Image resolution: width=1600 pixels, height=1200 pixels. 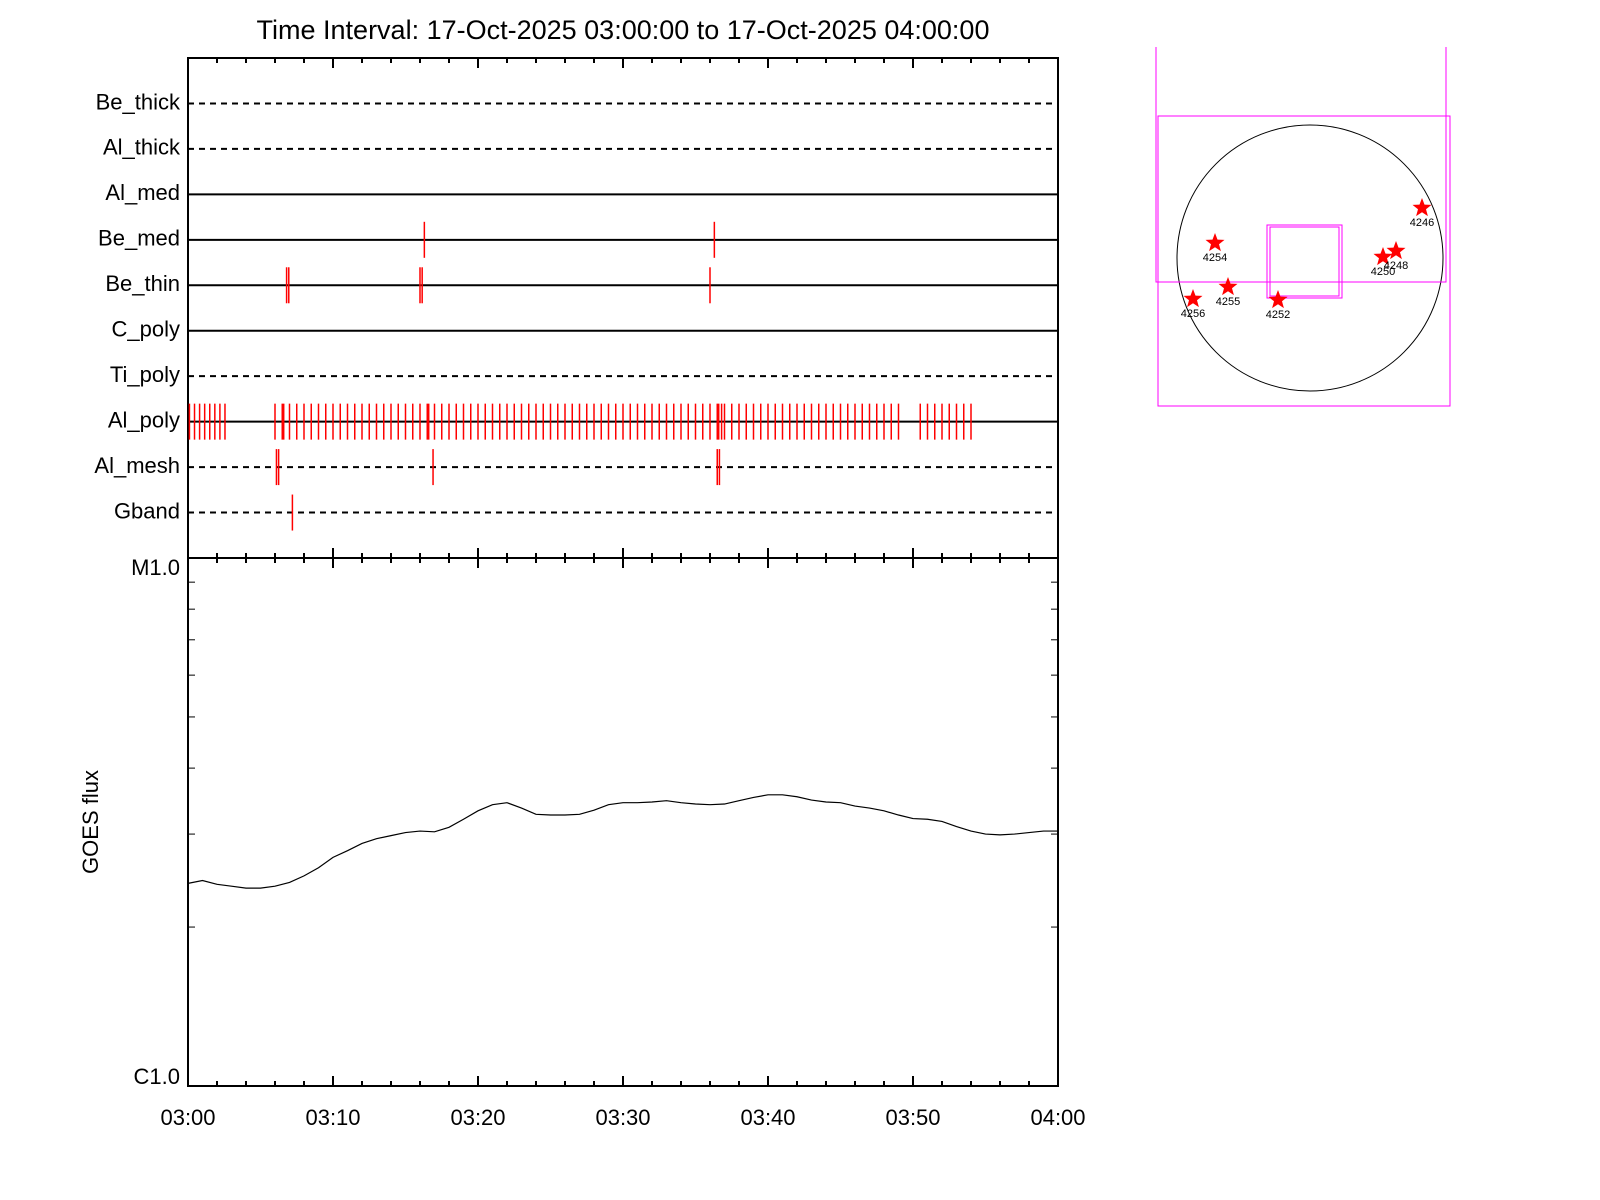 What do you see at coordinates (767, 1117) in the screenshot?
I see `x-tick-label: 03:40` at bounding box center [767, 1117].